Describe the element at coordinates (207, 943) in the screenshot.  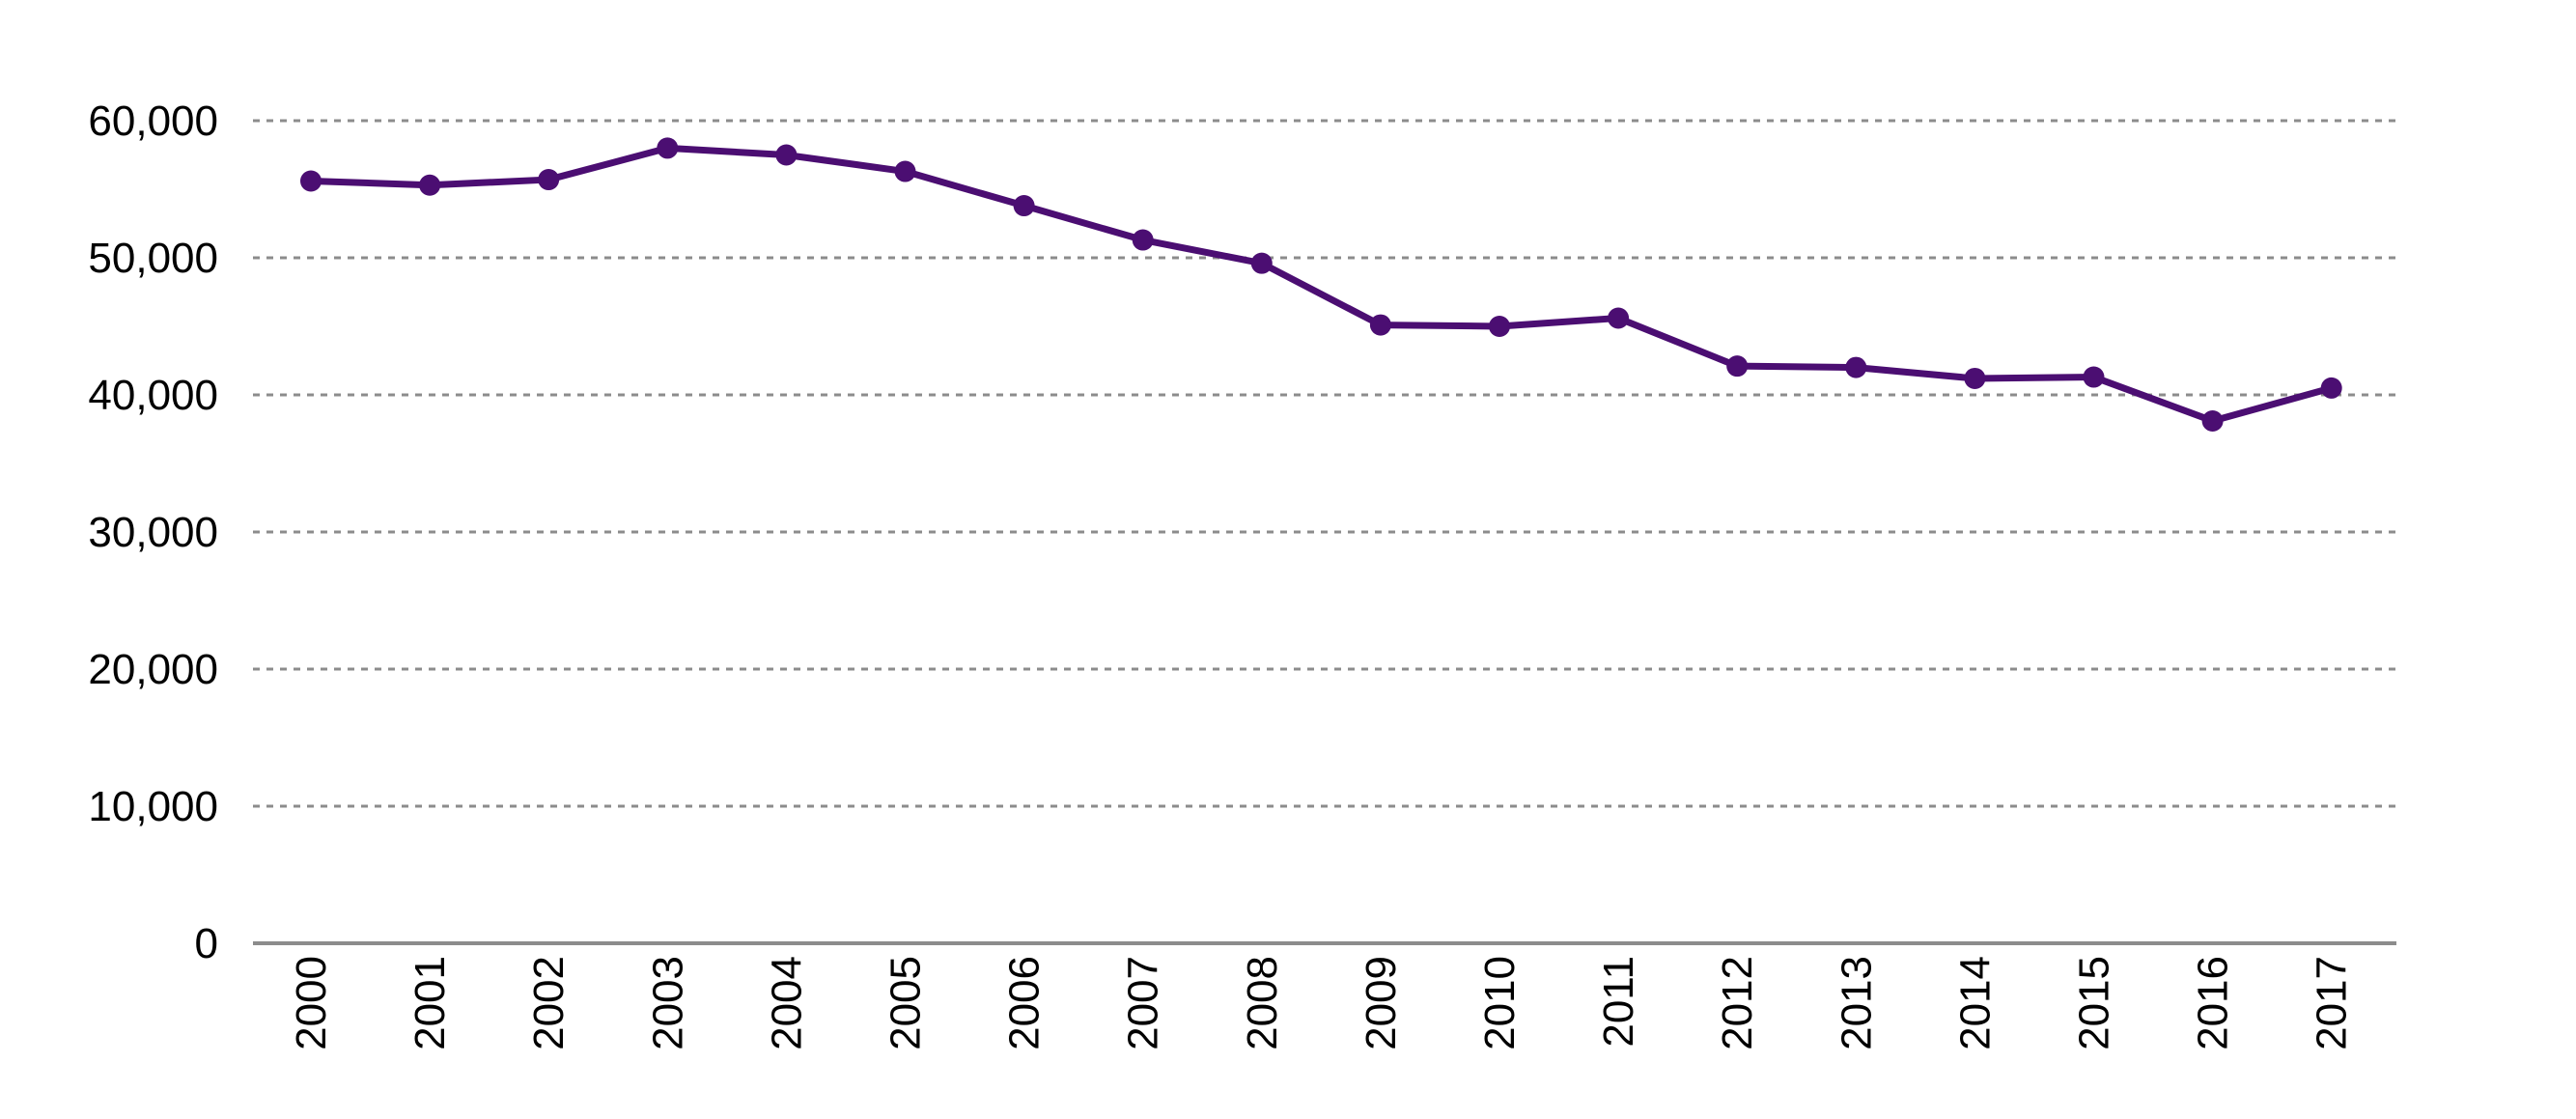
I see `y-tick-label: 0` at that location.